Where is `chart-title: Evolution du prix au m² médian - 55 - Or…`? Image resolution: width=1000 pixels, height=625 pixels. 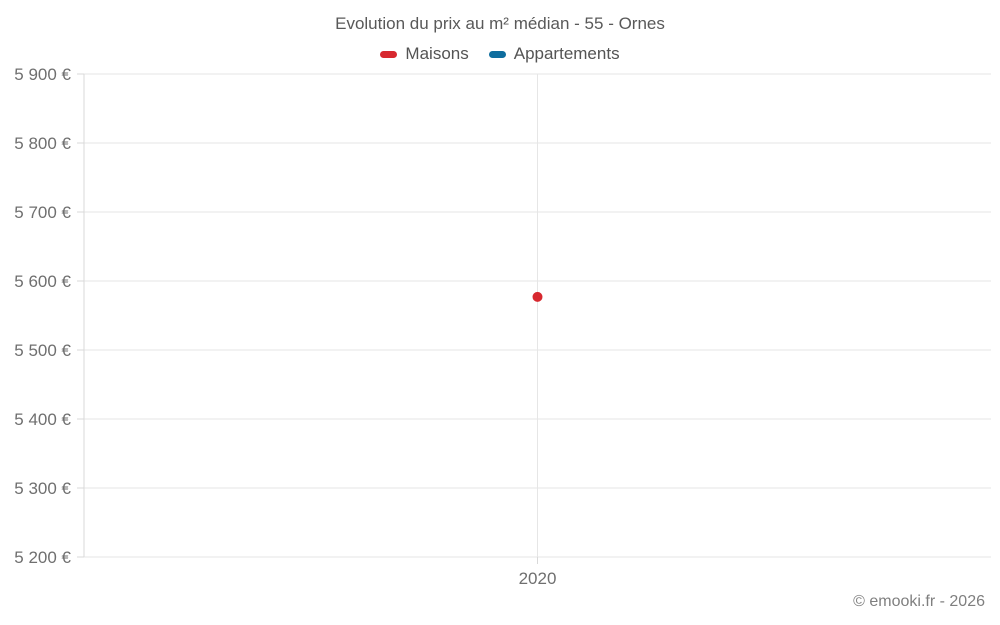
chart-title: Evolution du prix au m² médian - 55 - Or… is located at coordinates (500, 23).